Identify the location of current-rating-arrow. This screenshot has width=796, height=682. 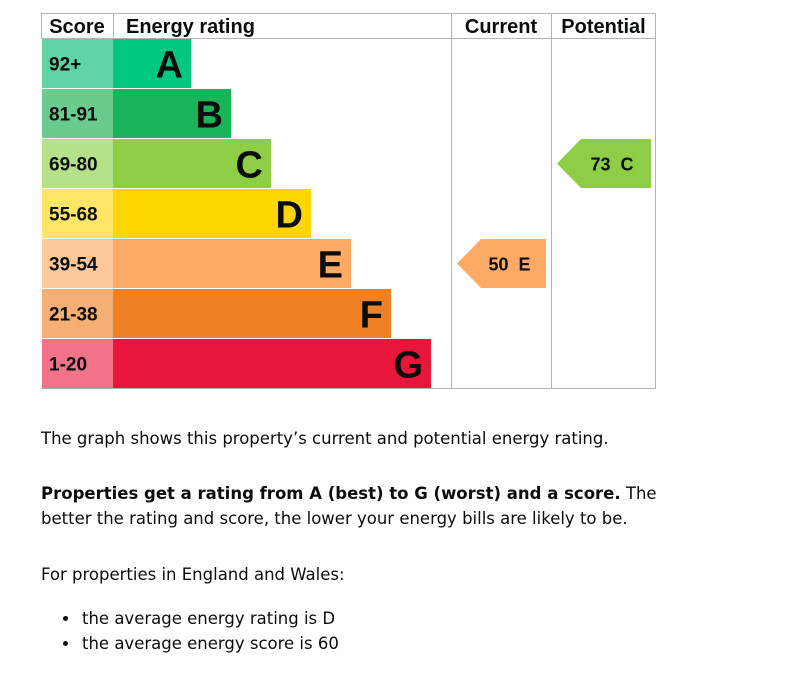
(501, 263).